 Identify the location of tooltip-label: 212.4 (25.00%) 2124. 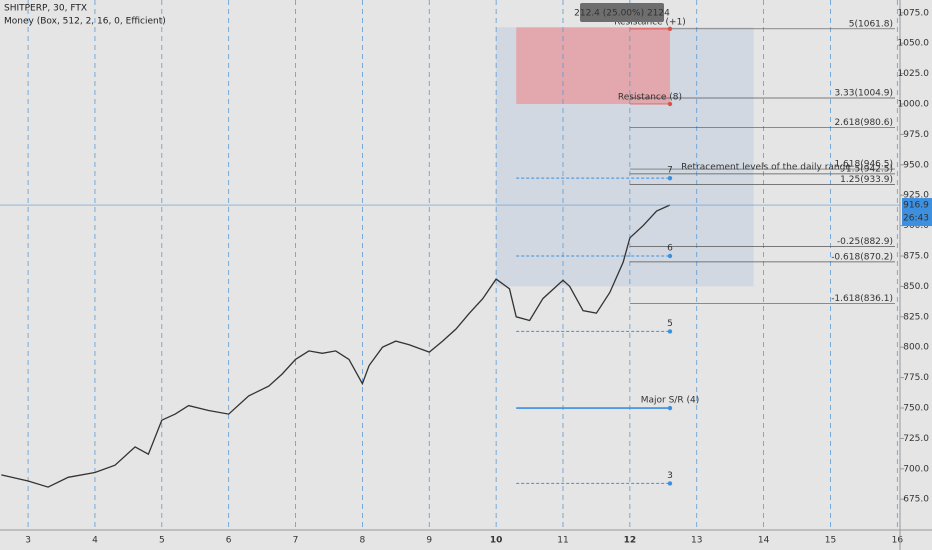
(622, 14).